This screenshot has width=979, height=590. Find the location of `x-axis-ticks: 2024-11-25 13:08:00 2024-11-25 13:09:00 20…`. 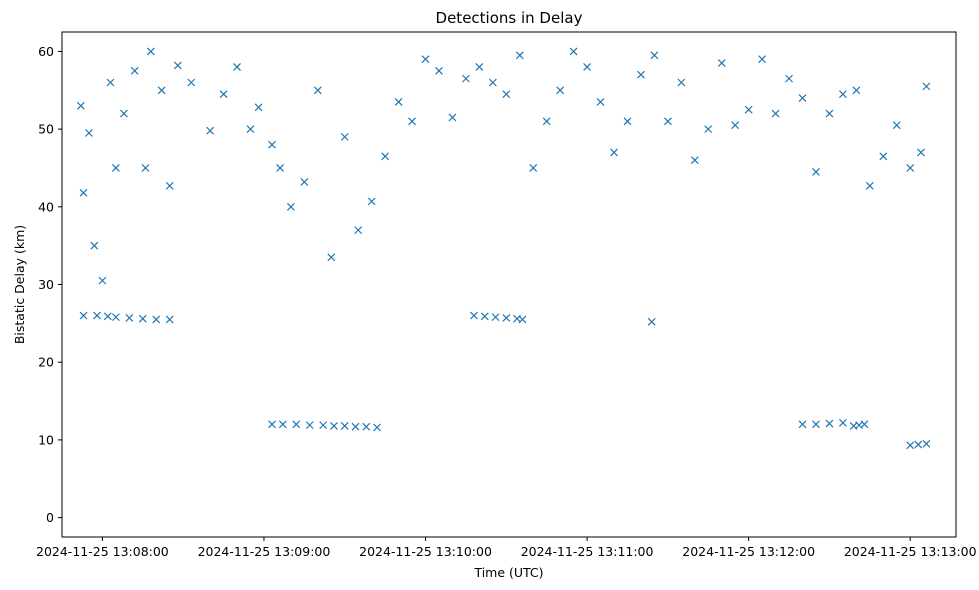

x-axis-ticks: 2024-11-25 13:08:00 2024-11-25 13:09:00 20… is located at coordinates (506, 548).